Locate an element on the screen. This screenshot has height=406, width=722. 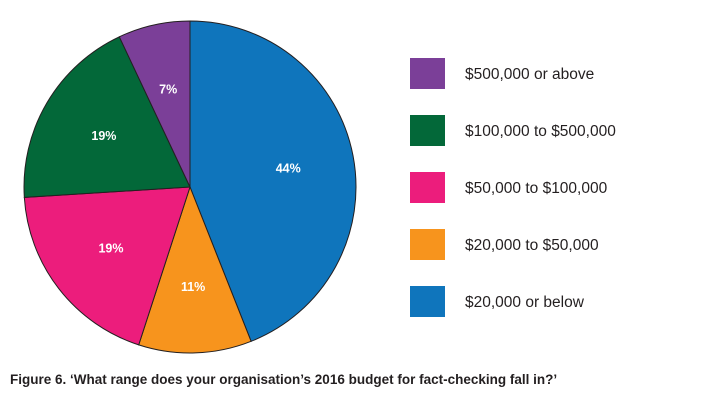
legend-swatch-500-000-or-above is located at coordinates (427, 73).